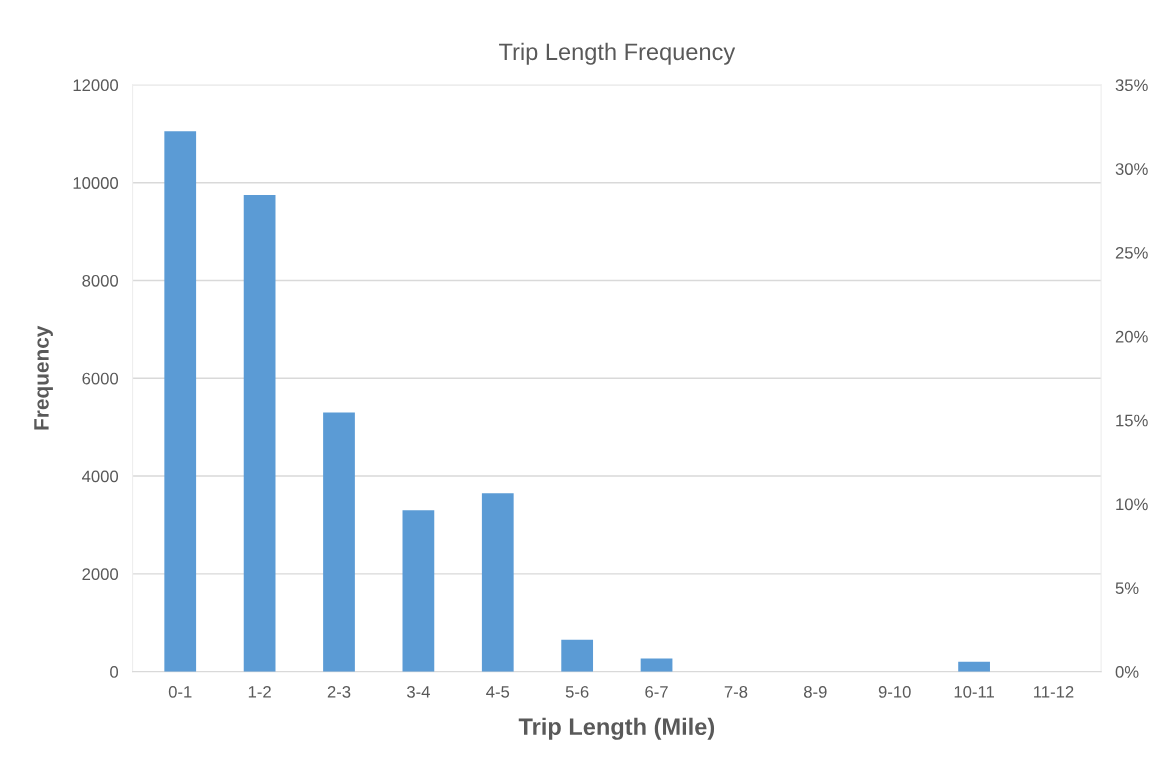  What do you see at coordinates (656, 691) in the screenshot?
I see `x-tick-label: 6-7` at bounding box center [656, 691].